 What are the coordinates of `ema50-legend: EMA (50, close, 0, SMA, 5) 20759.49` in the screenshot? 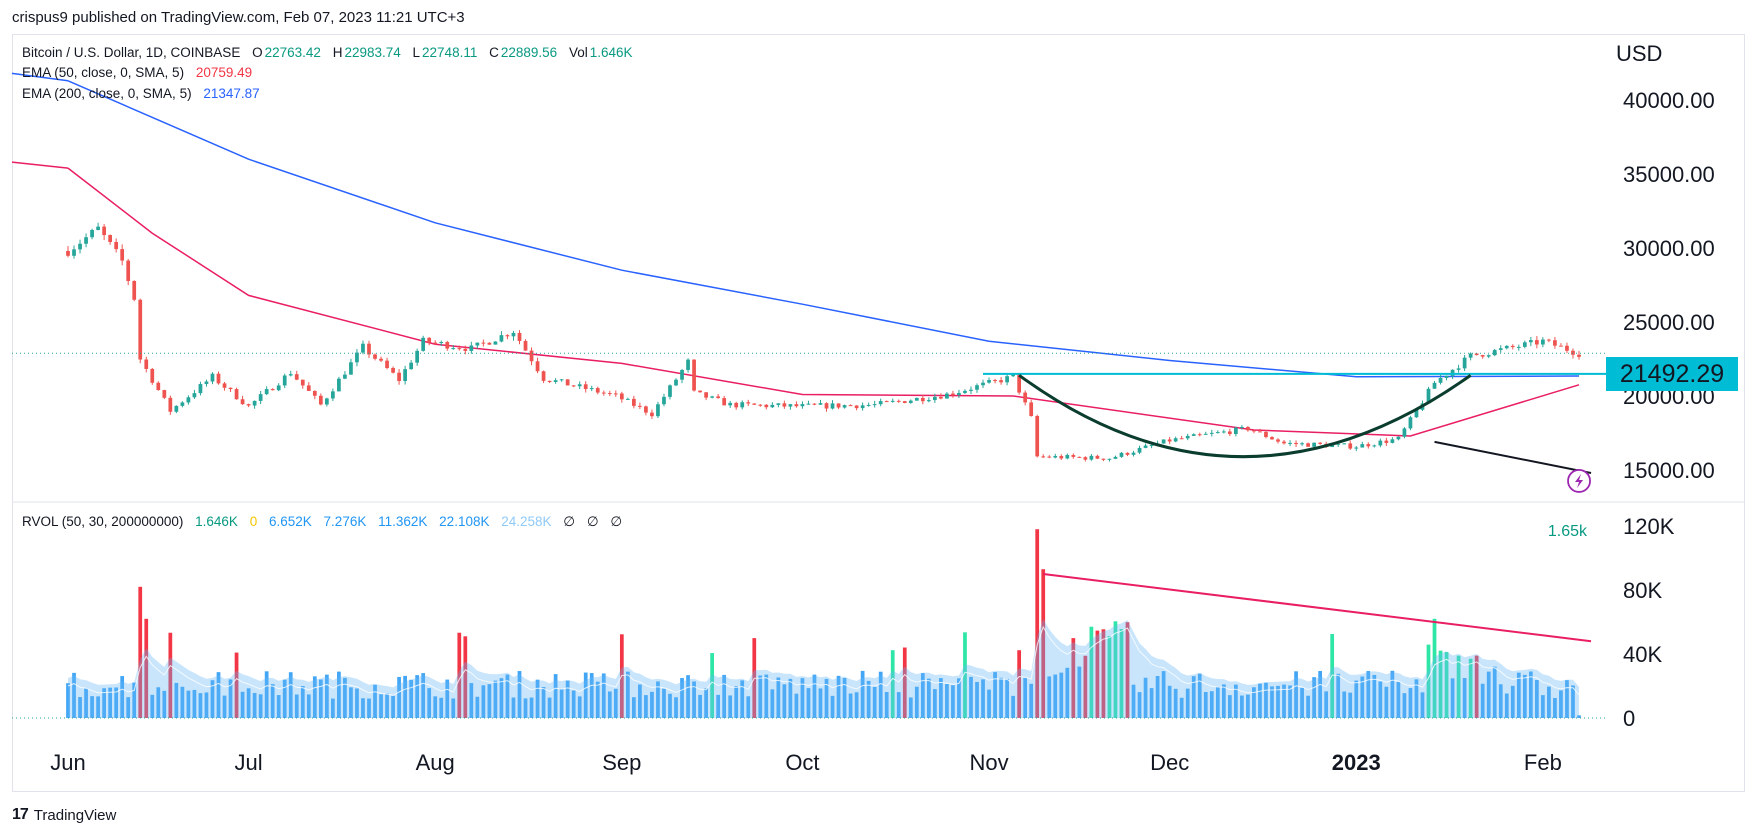 It's located at (138, 72).